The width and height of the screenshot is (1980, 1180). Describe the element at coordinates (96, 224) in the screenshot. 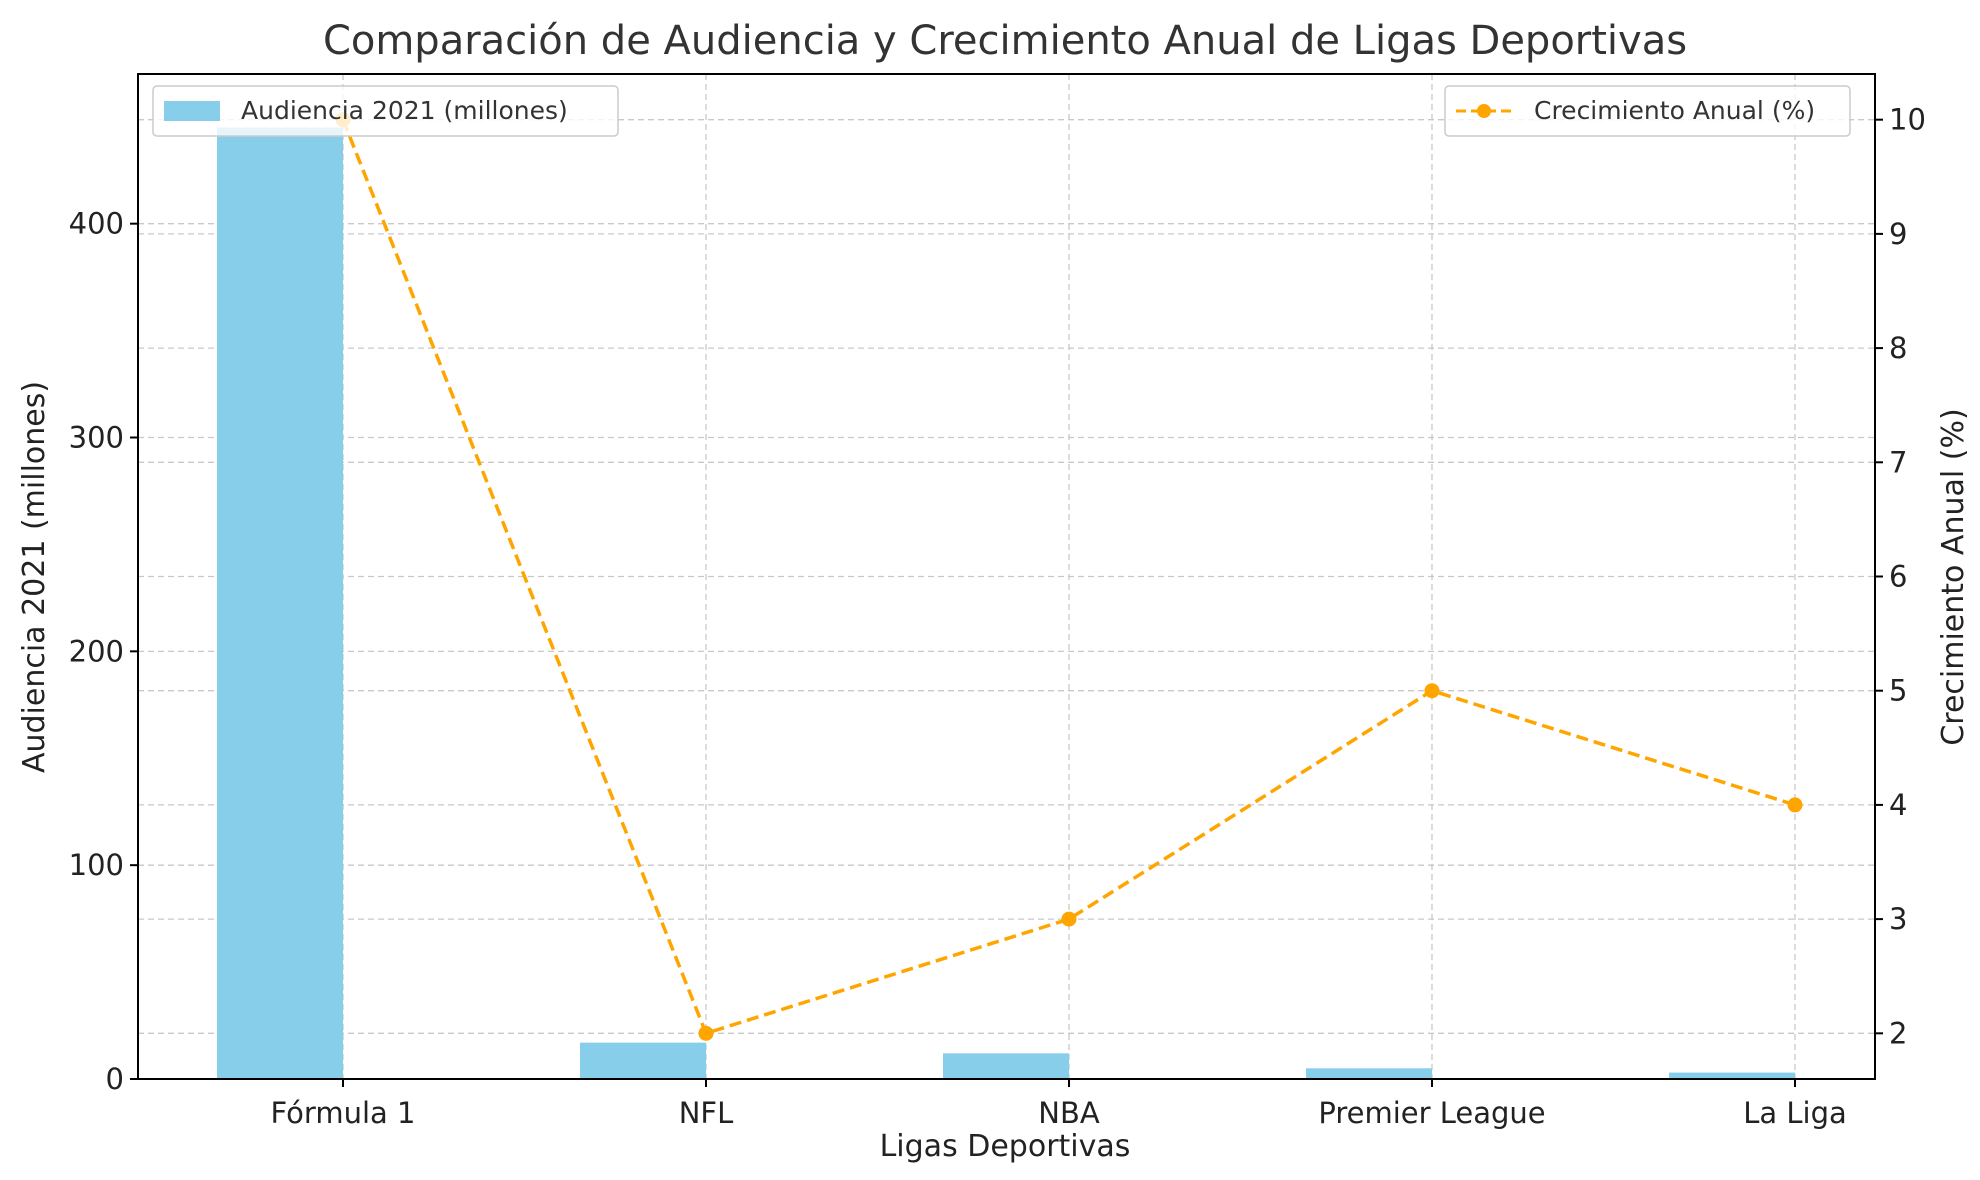

I see `y-left-tick-label: 400` at that location.